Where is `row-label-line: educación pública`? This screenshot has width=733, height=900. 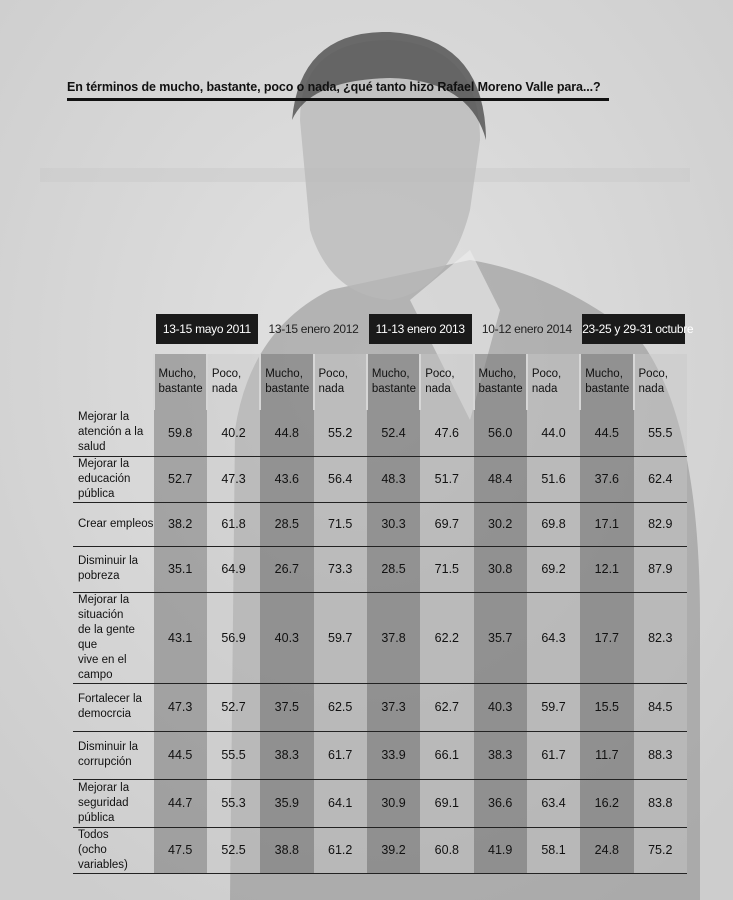
row-label-line: educación pública is located at coordinates (104, 486).